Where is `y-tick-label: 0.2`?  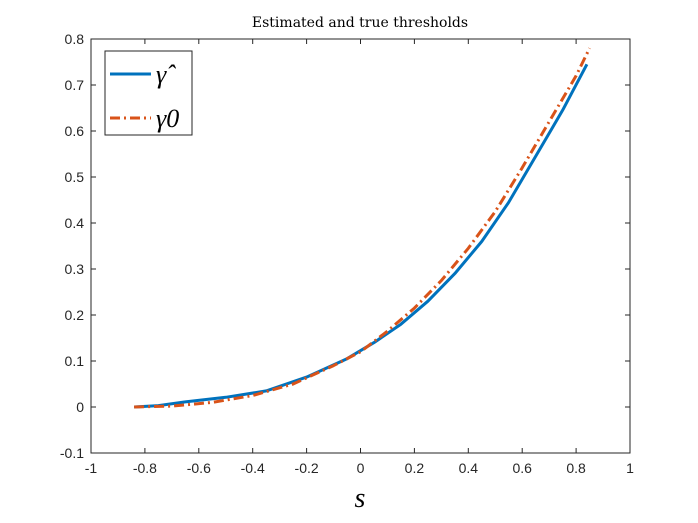 y-tick-label: 0.2 is located at coordinates (75, 315).